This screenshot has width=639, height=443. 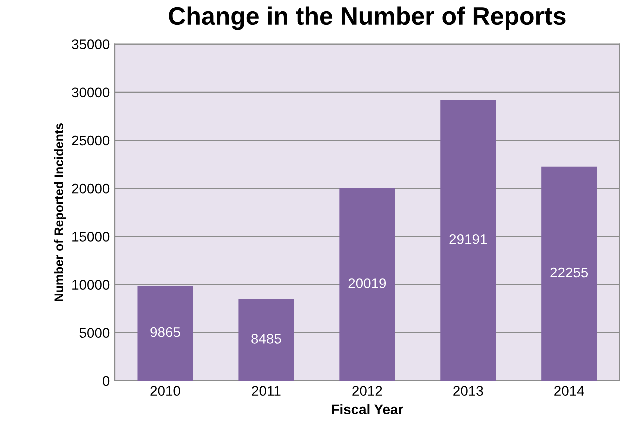 What do you see at coordinates (165, 391) in the screenshot?
I see `x-tick-label: 2010` at bounding box center [165, 391].